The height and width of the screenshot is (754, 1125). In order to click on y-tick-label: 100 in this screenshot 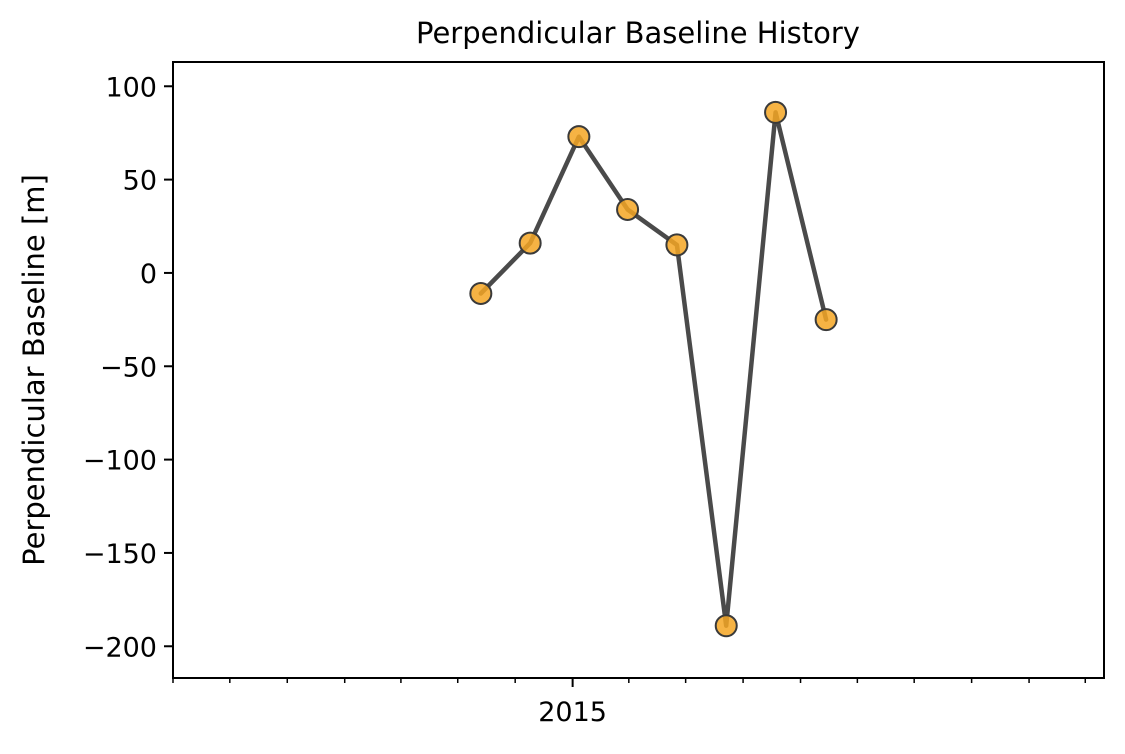, I will do `click(131, 87)`.